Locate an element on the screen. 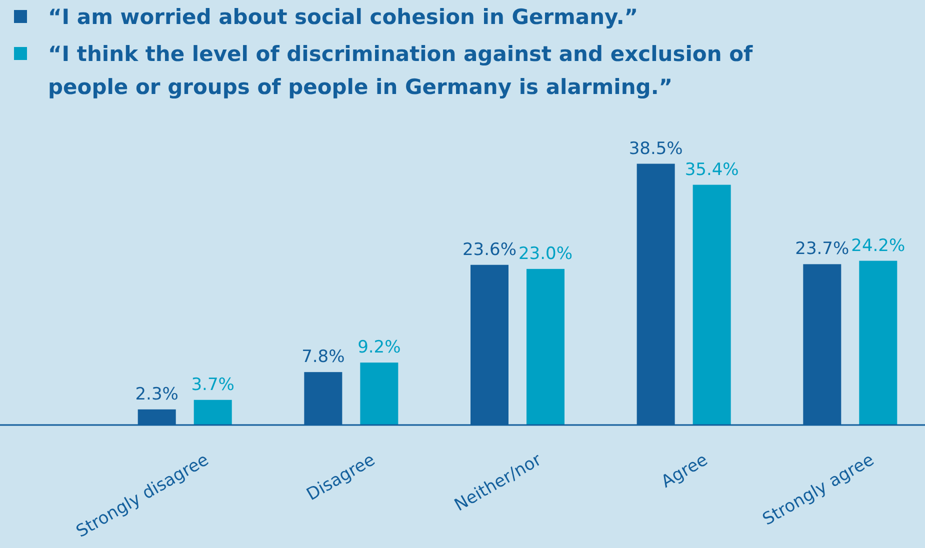 Image resolution: width=925 pixels, height=548 pixels. data-label: 23.0% is located at coordinates (545, 254).